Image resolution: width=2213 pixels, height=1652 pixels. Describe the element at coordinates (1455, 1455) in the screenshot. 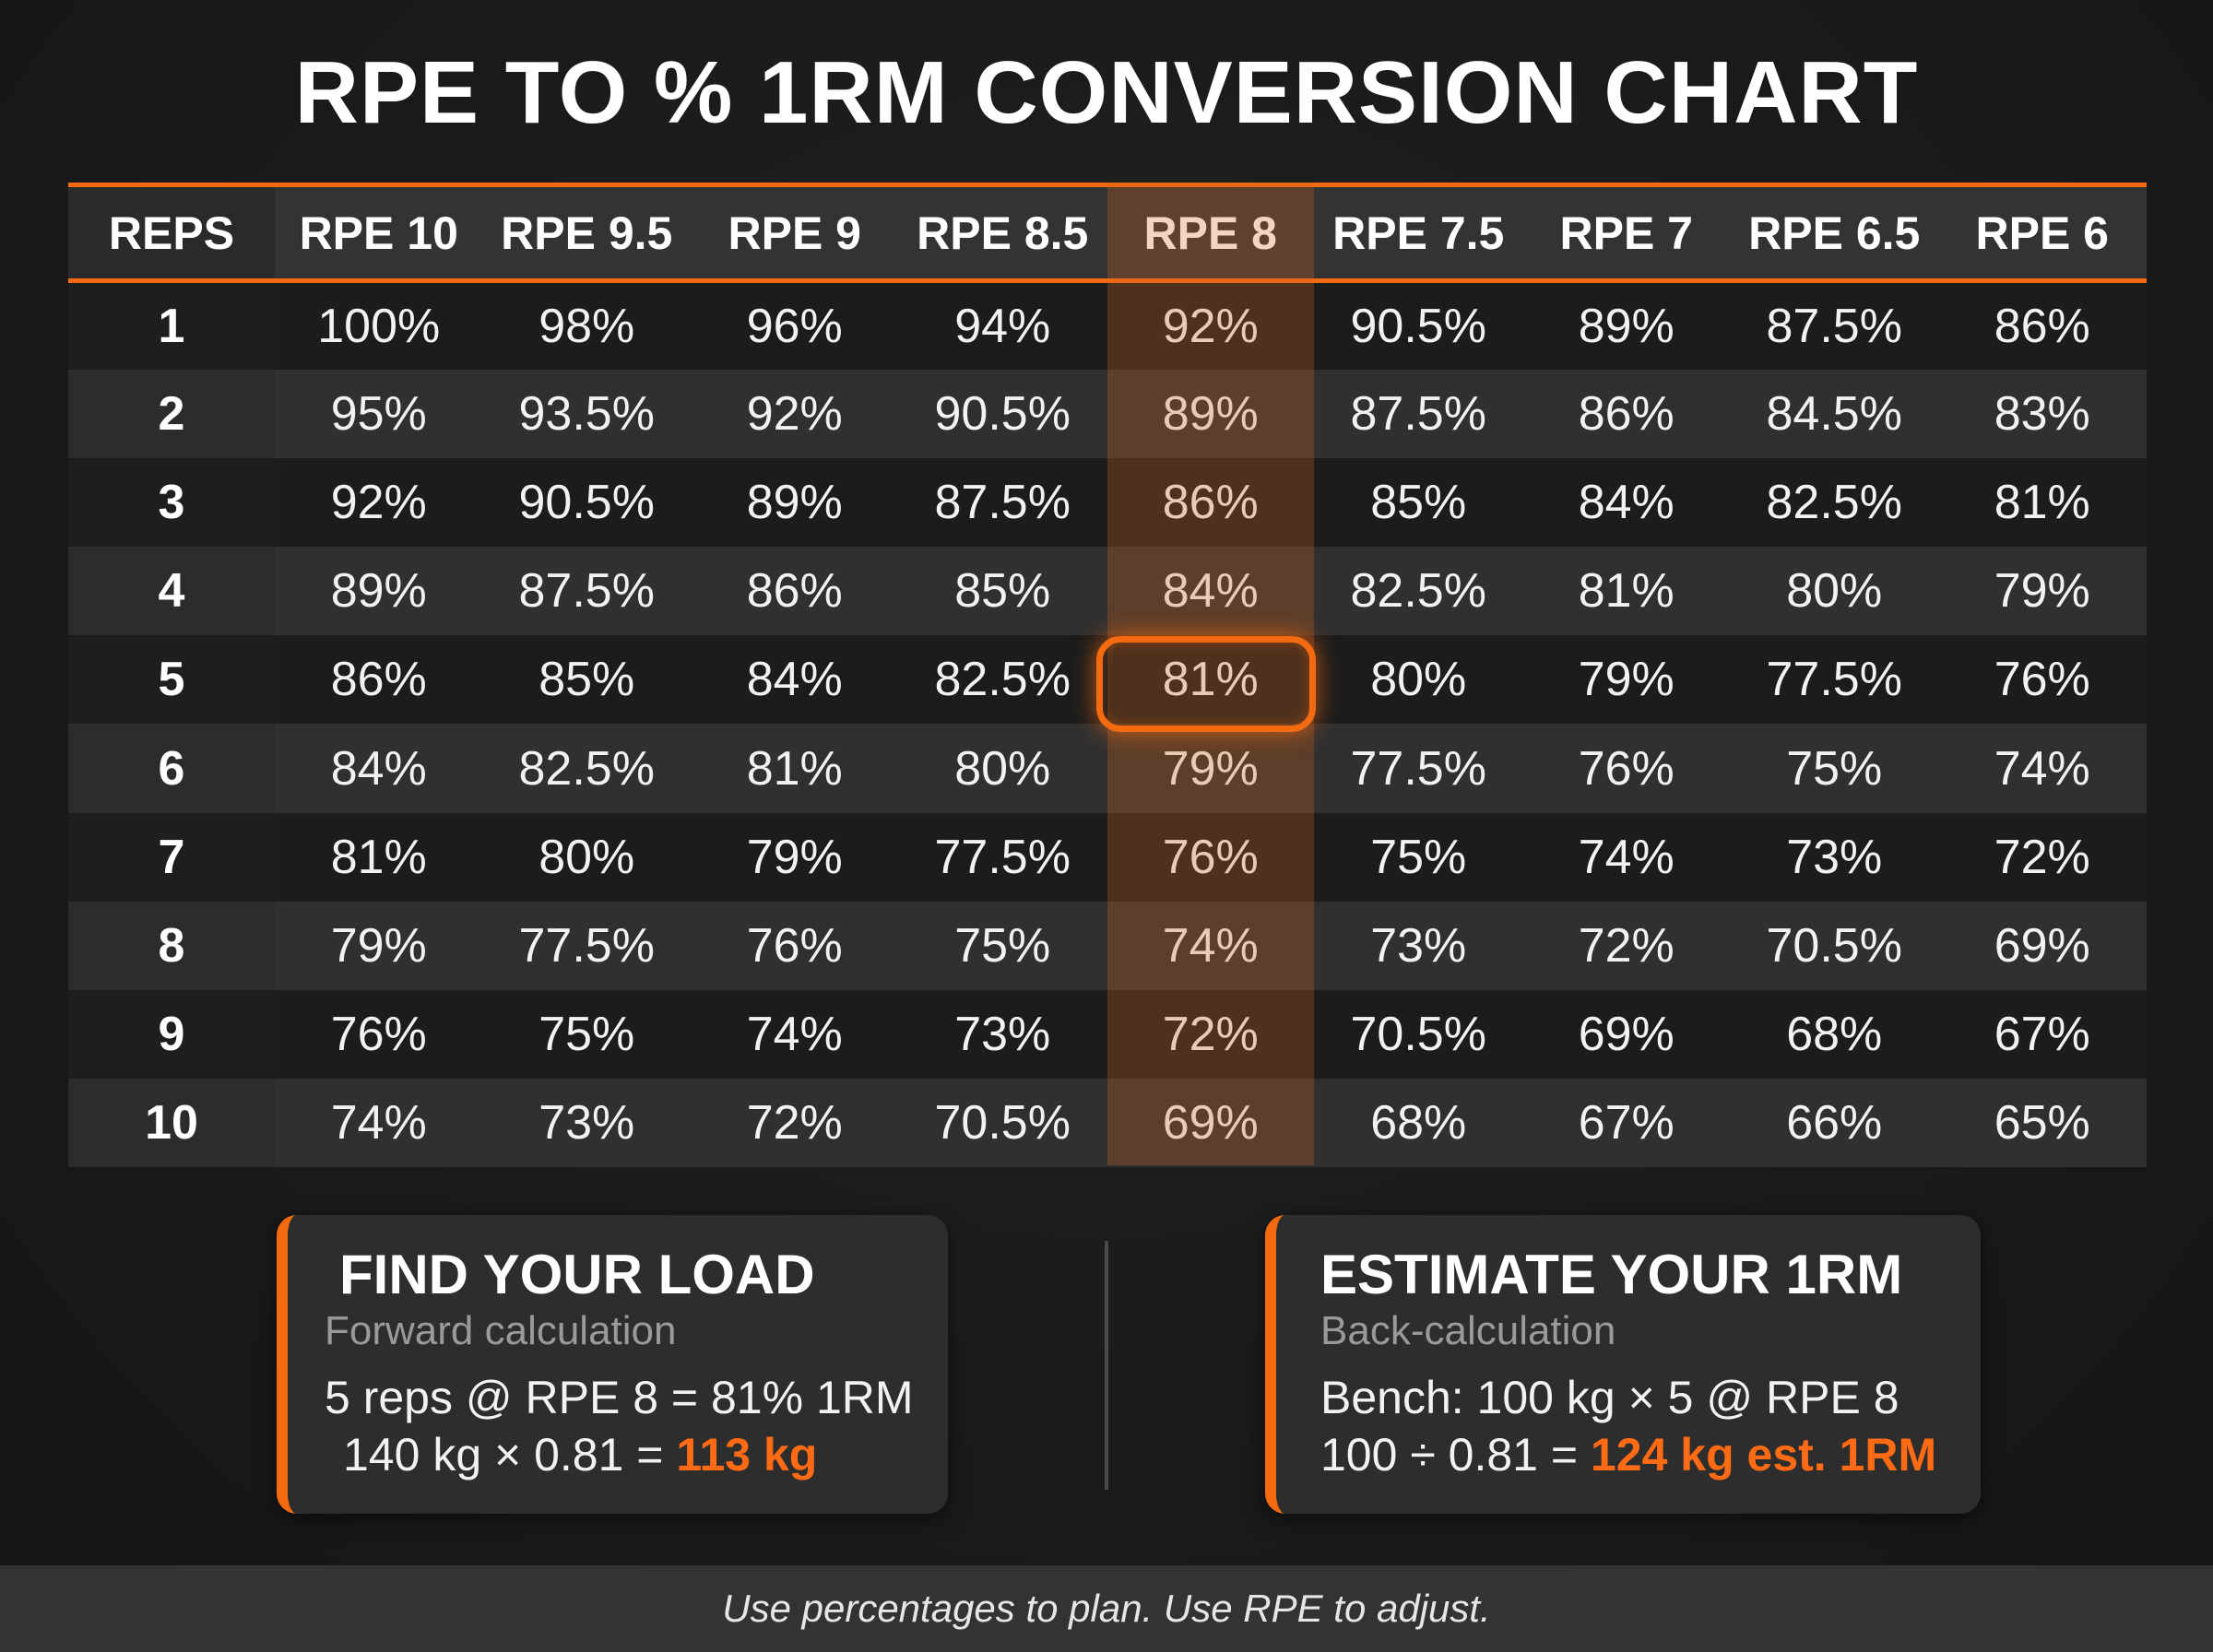

I see `card-line-2-prefix: 100 ÷ 0.81 =` at that location.